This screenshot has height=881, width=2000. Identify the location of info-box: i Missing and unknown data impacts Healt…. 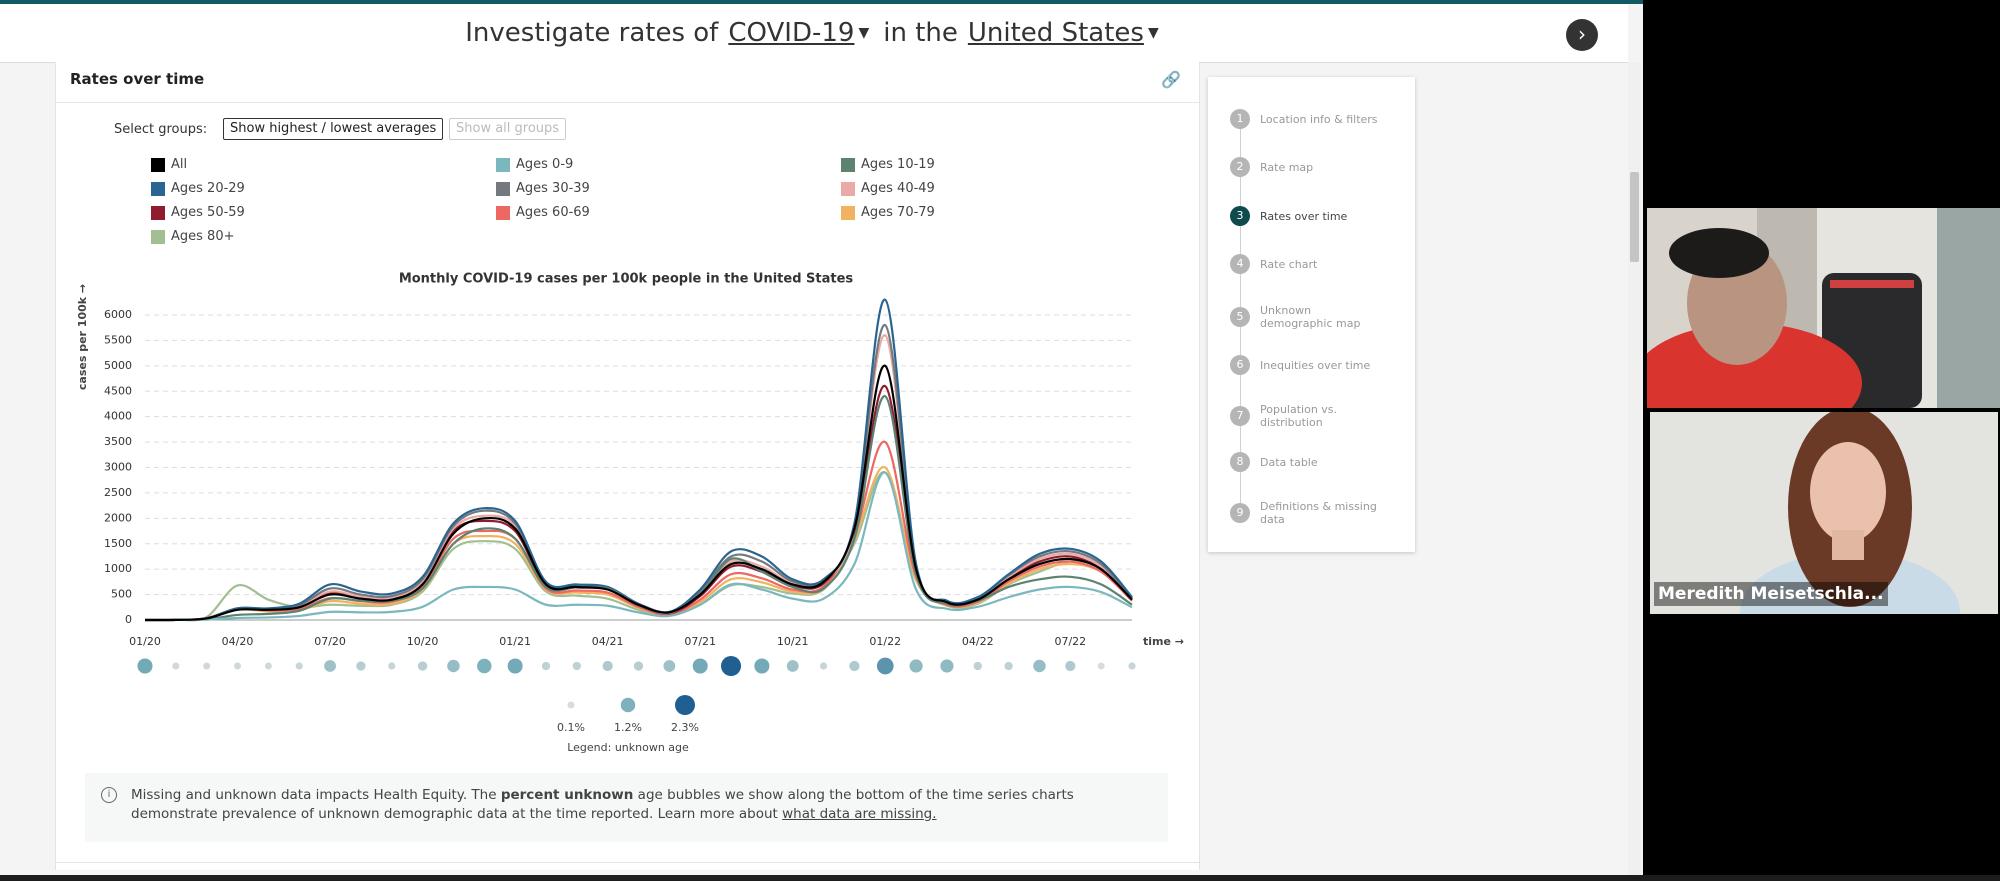
(626, 807).